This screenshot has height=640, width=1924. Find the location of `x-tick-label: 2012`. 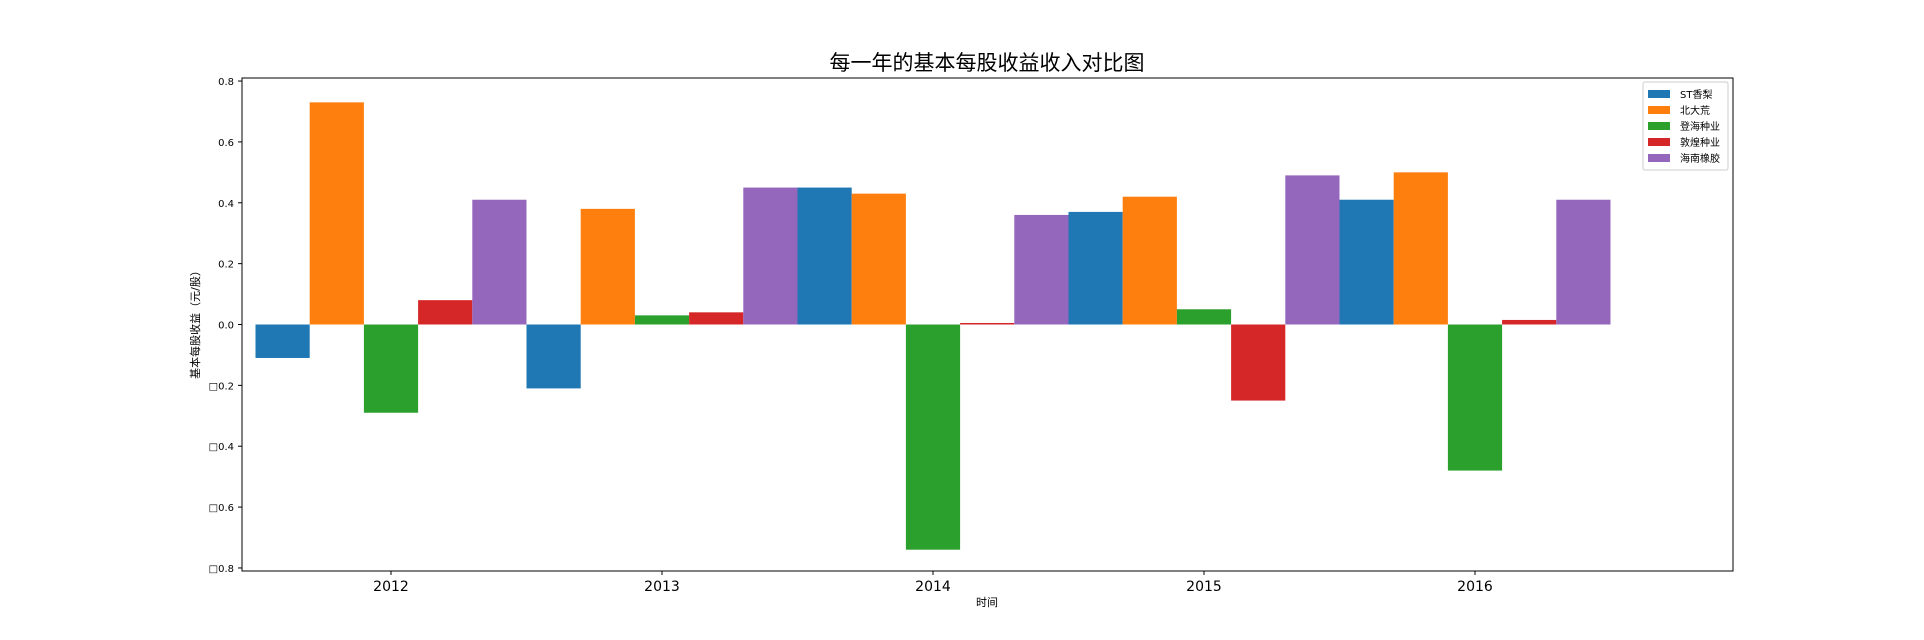

x-tick-label: 2012 is located at coordinates (391, 587).